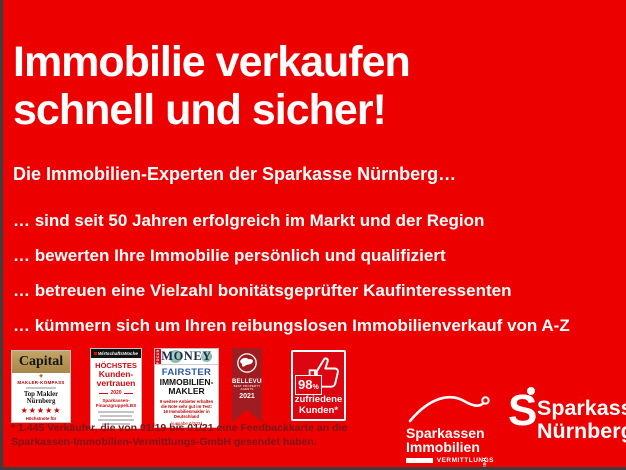  I want to click on roofline-icon, so click(449, 409).